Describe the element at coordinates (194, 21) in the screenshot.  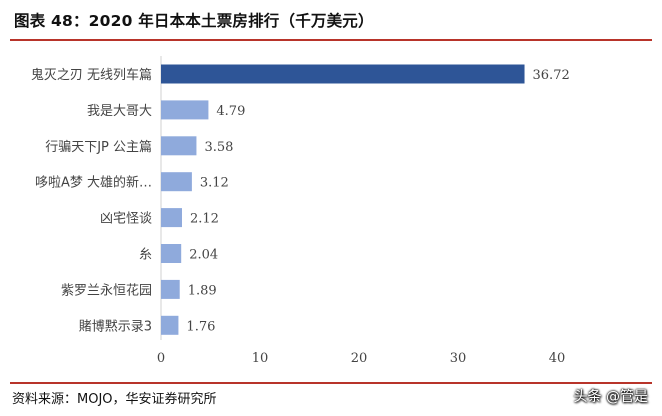
I see `figure-title: 图表 48：2020 年日本本土票房排行（千万美元）` at that location.